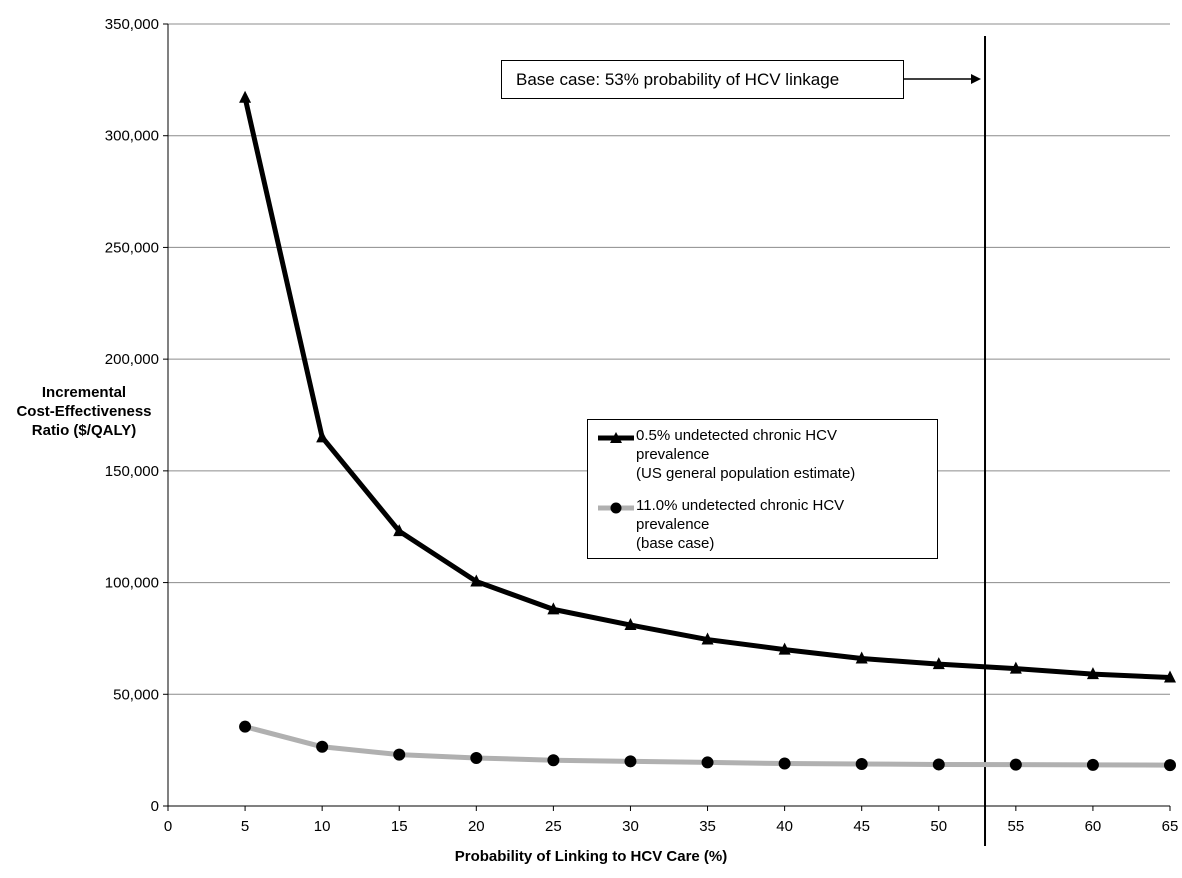 The image size is (1182, 878). I want to click on y-tick-label: 0, so click(155, 806).